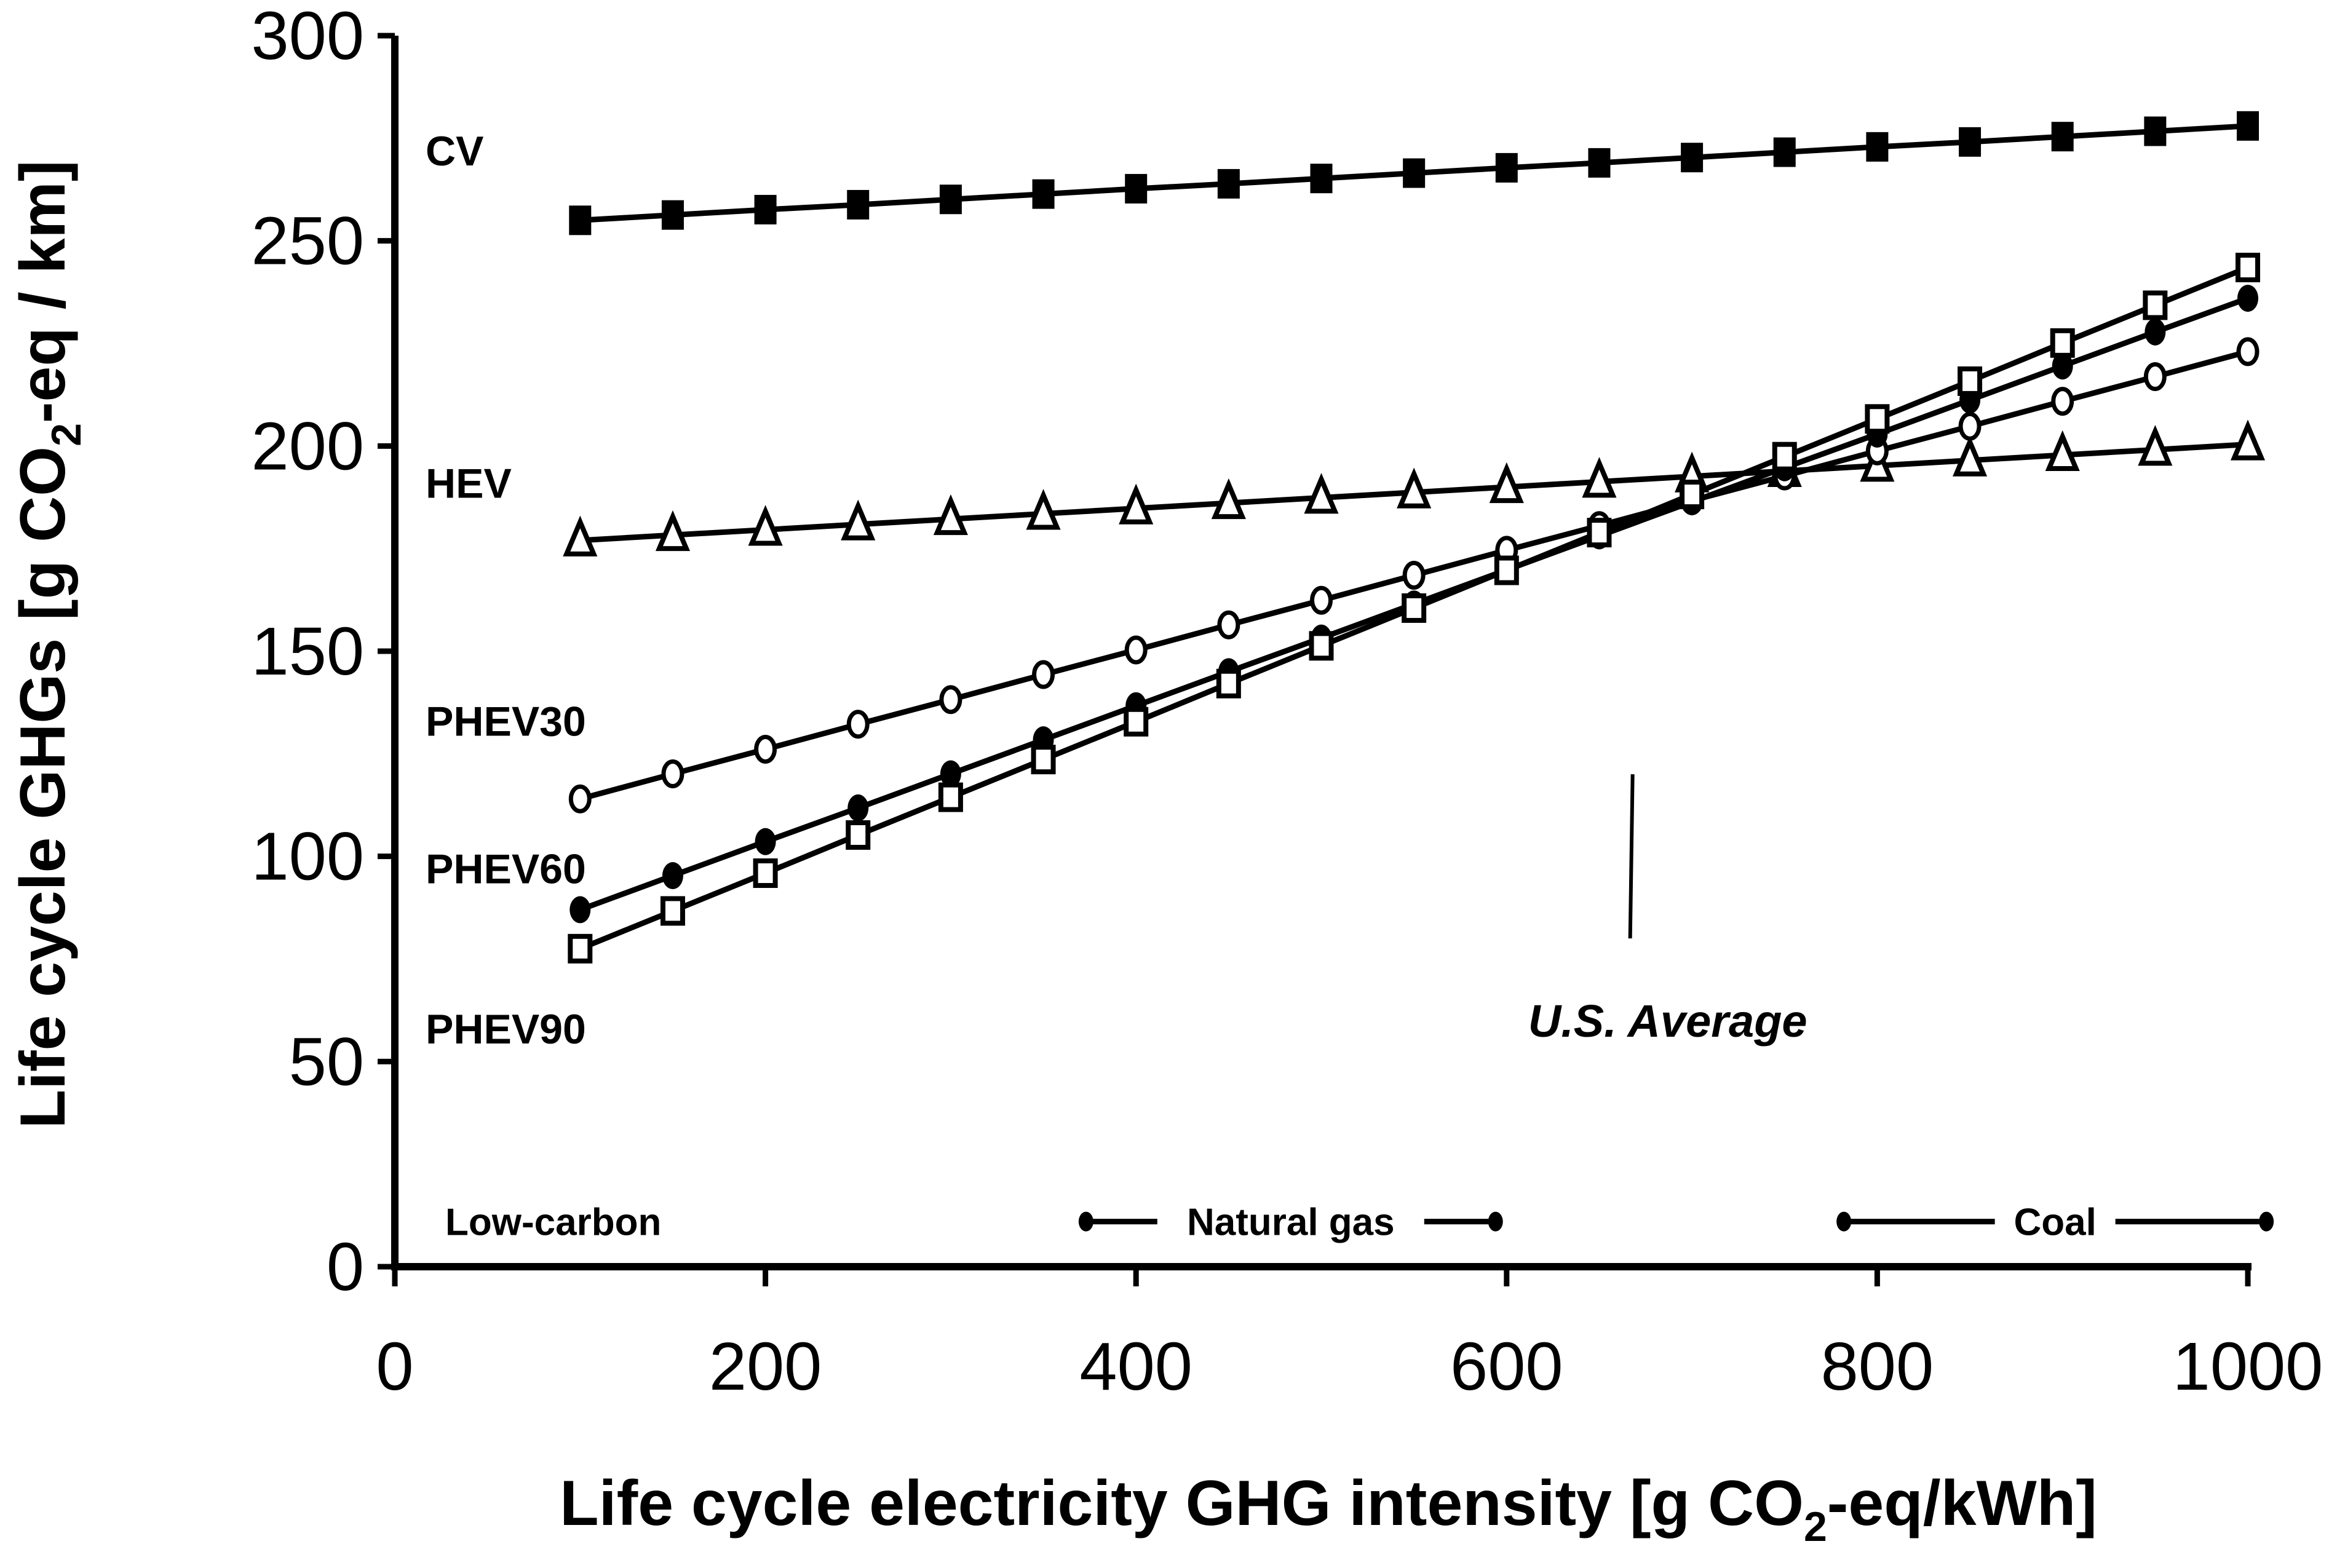 The image size is (2337, 1568). I want to click on y-tick-label: 150, so click(307, 651).